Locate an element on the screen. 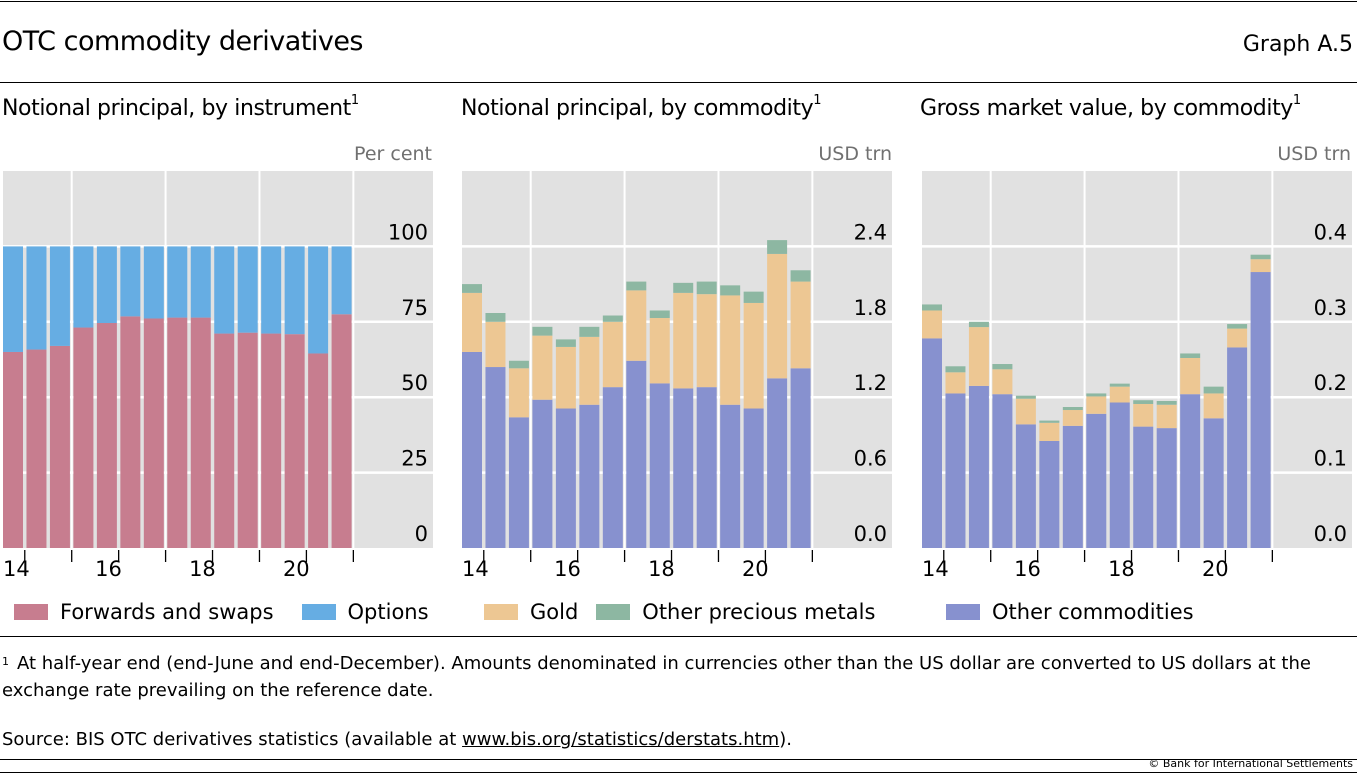 This screenshot has width=1357, height=774. source-link: www.bis.org/statistics/derstats.htm is located at coordinates (621, 739).